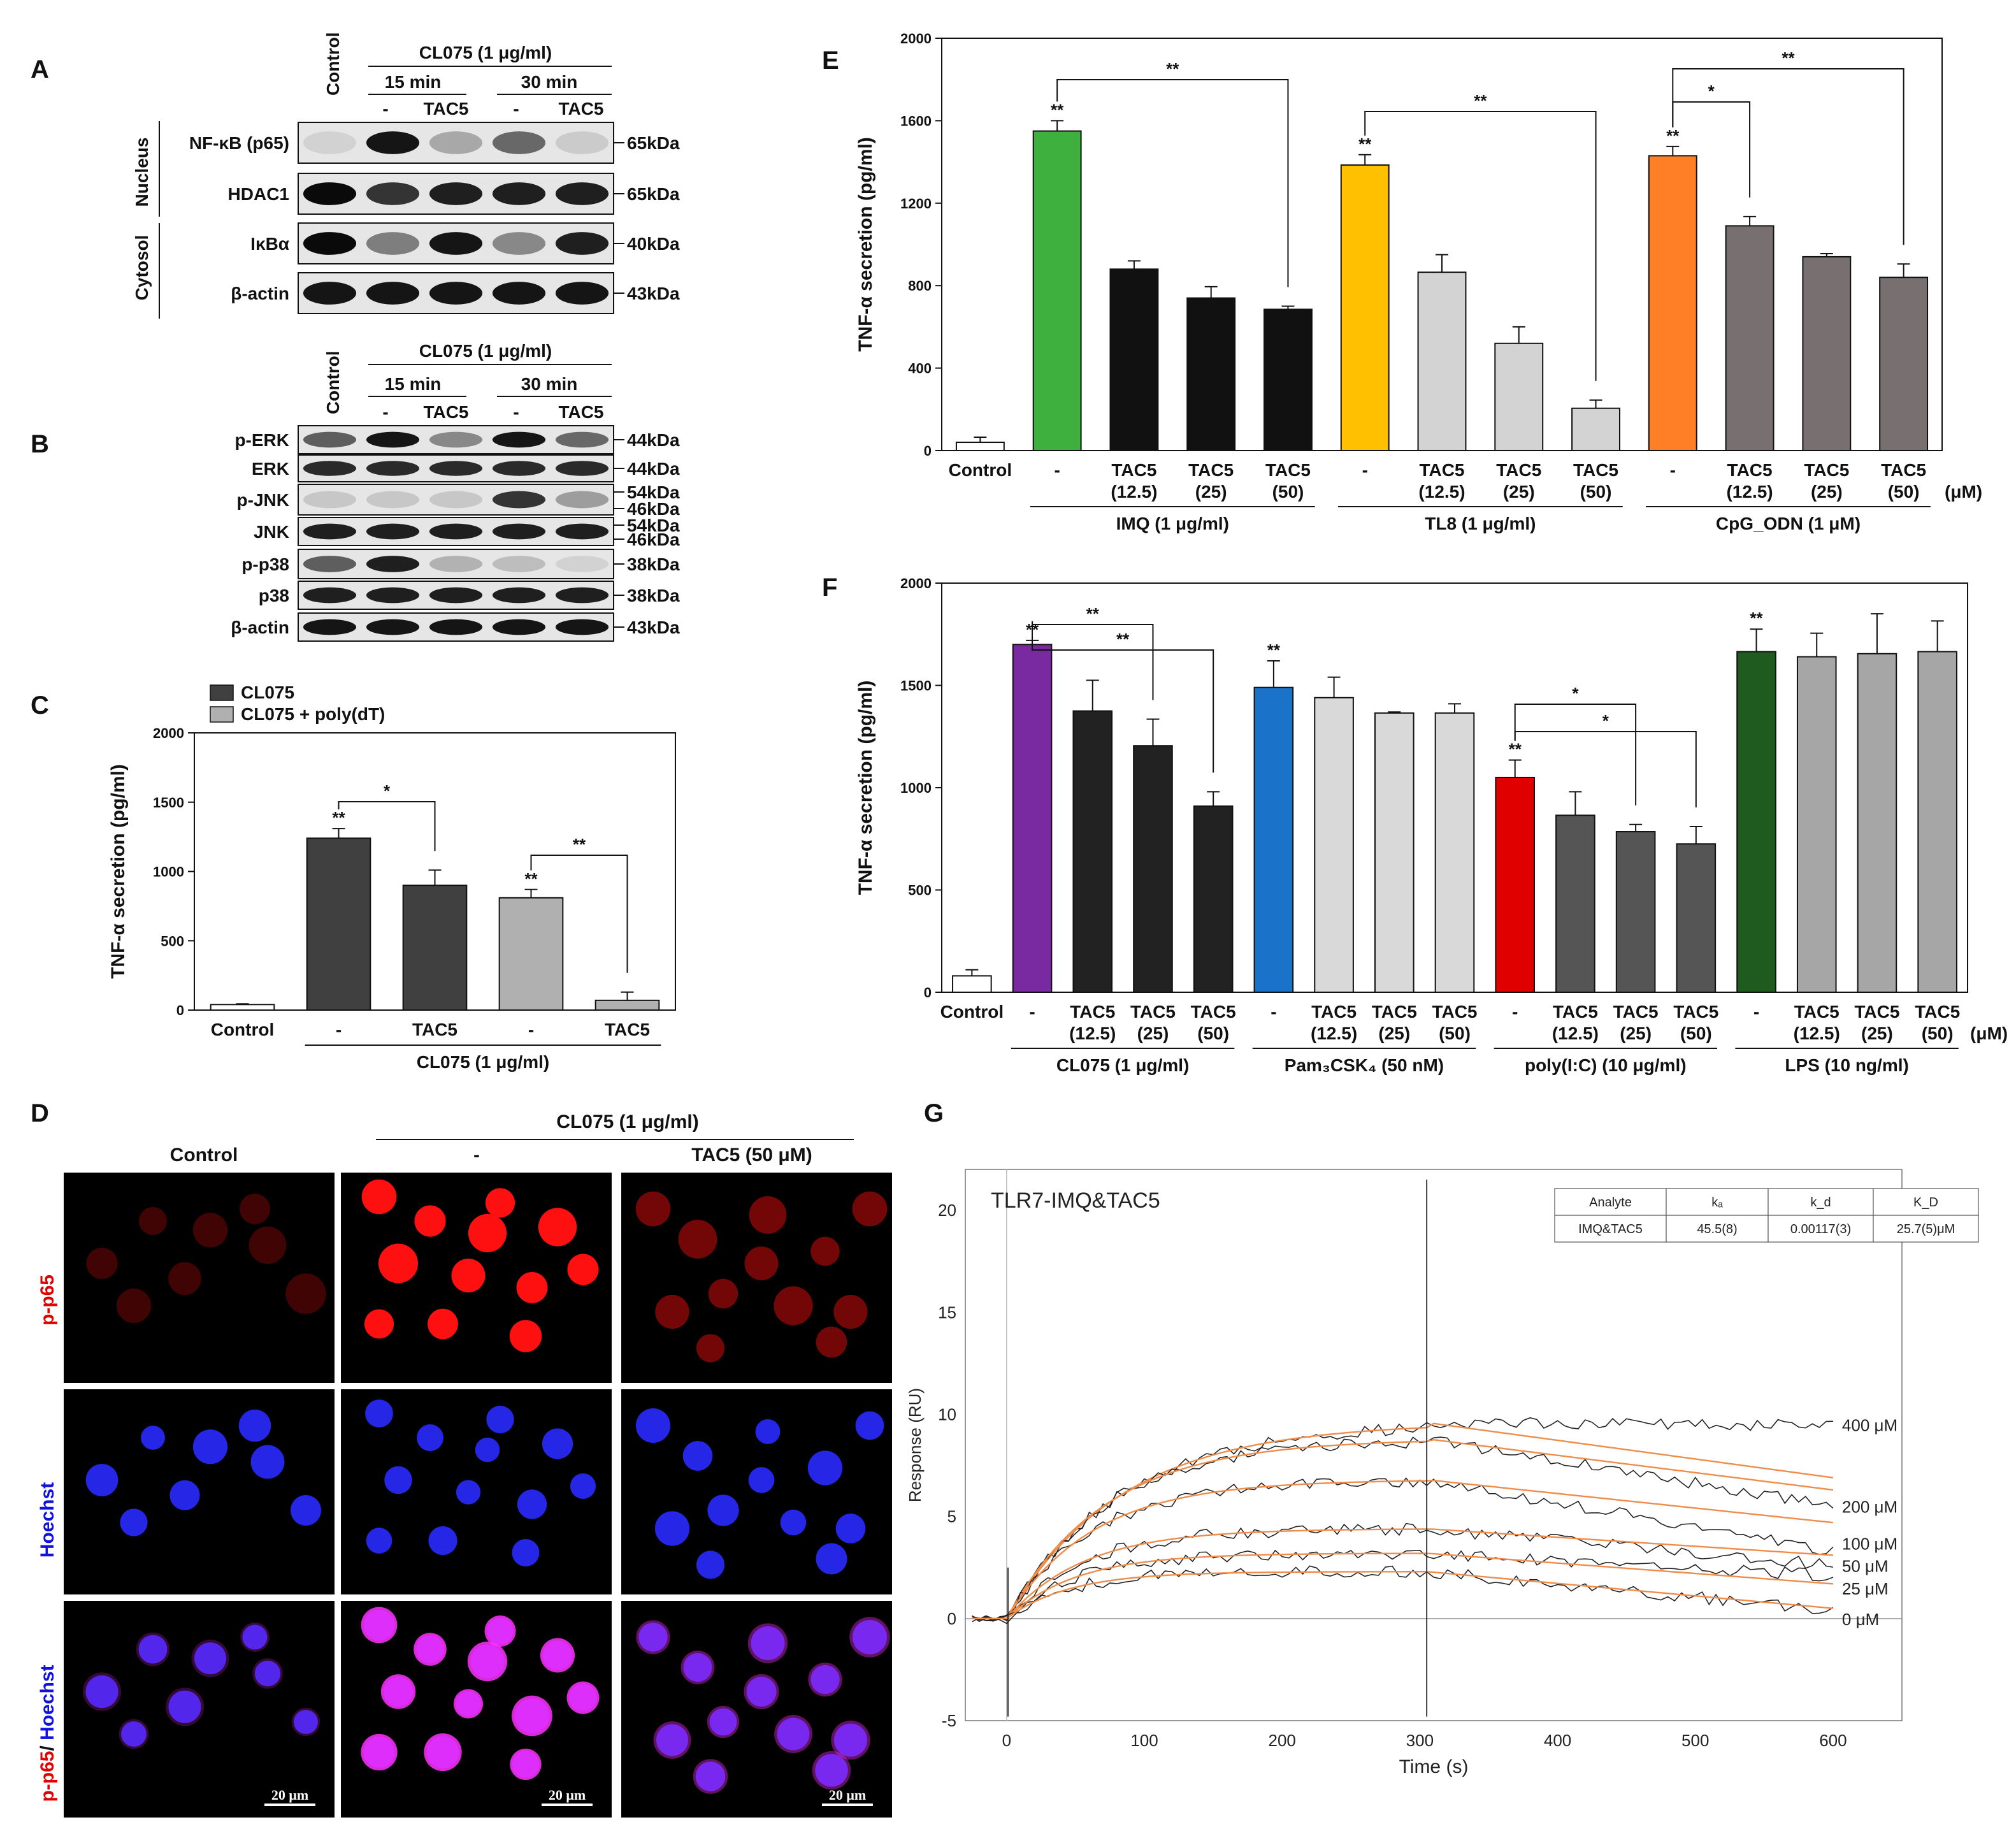 Image resolution: width=2016 pixels, height=1836 pixels. Describe the element at coordinates (261, 440) in the screenshot. I see `panel-b-protein-label: p-ERK` at that location.